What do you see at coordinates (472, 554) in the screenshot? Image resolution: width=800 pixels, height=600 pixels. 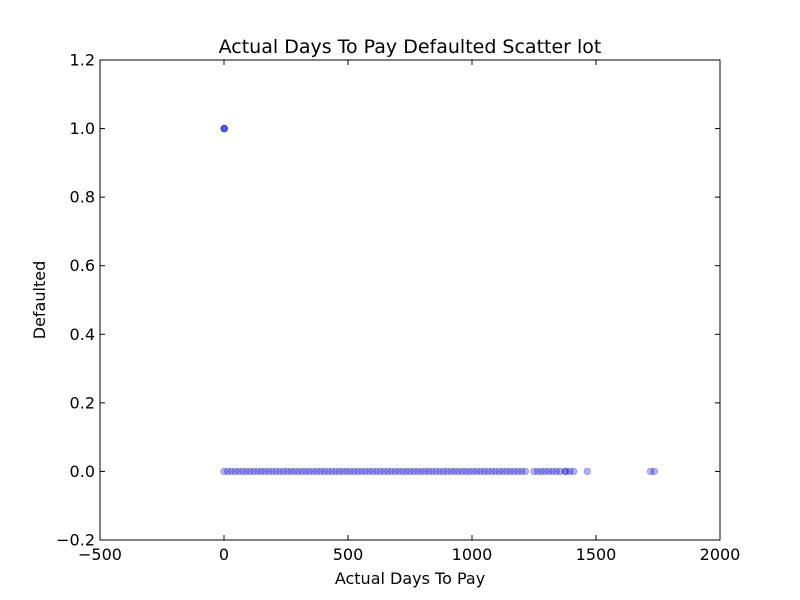 I see `x-tick-label: 1000` at bounding box center [472, 554].